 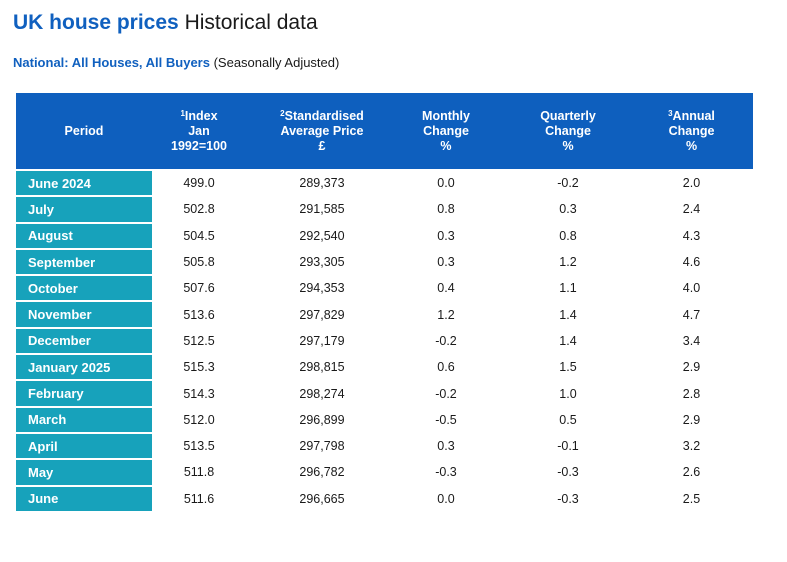 I want to click on header-period-label: Period, so click(x=84, y=130).